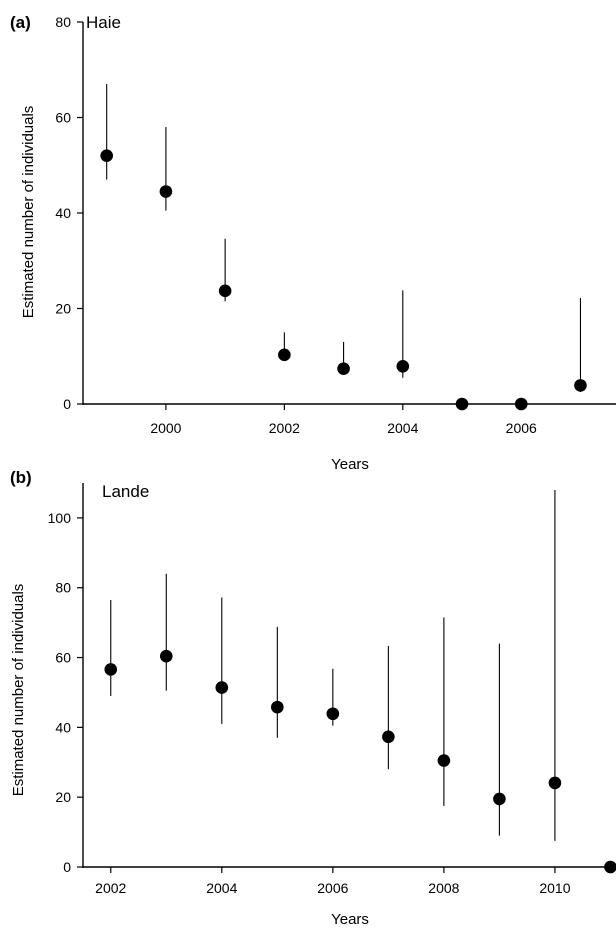 This screenshot has height=933, width=616. I want to click on panel-b-xlabel: Years, so click(350, 919).